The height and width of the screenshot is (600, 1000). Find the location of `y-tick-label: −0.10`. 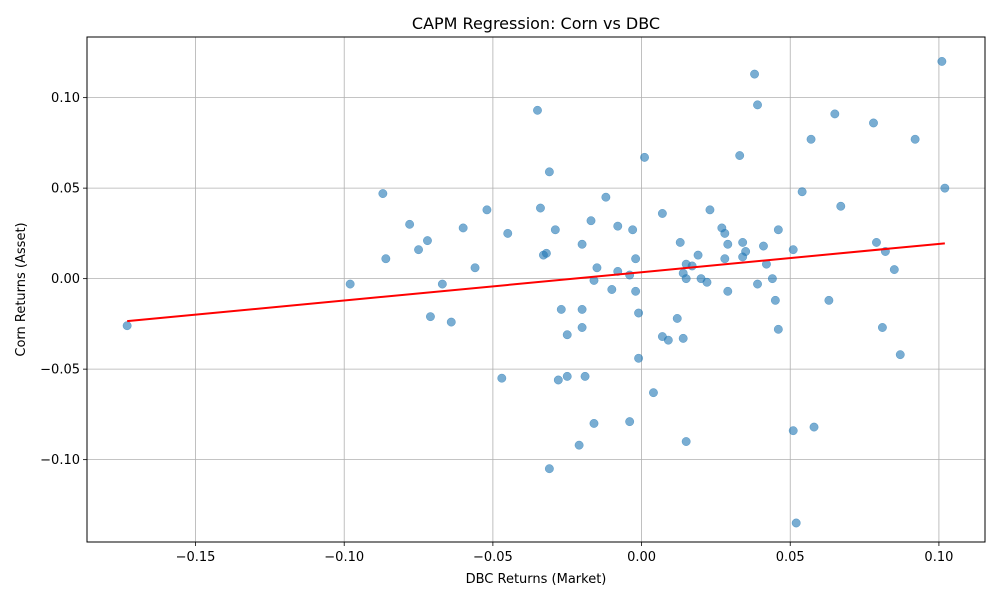

y-tick-label: −0.10 is located at coordinates (60, 460).